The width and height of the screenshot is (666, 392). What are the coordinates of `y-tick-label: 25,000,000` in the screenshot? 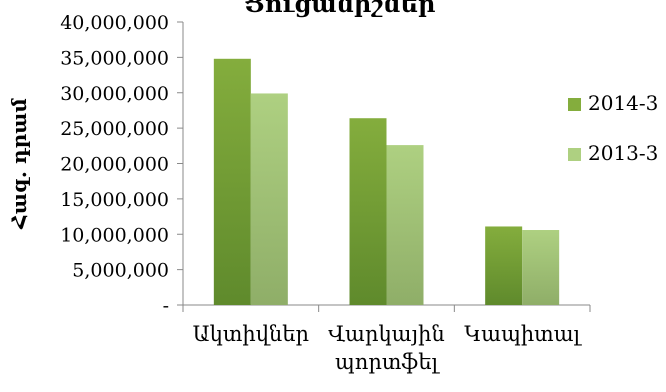 It's located at (114, 129).